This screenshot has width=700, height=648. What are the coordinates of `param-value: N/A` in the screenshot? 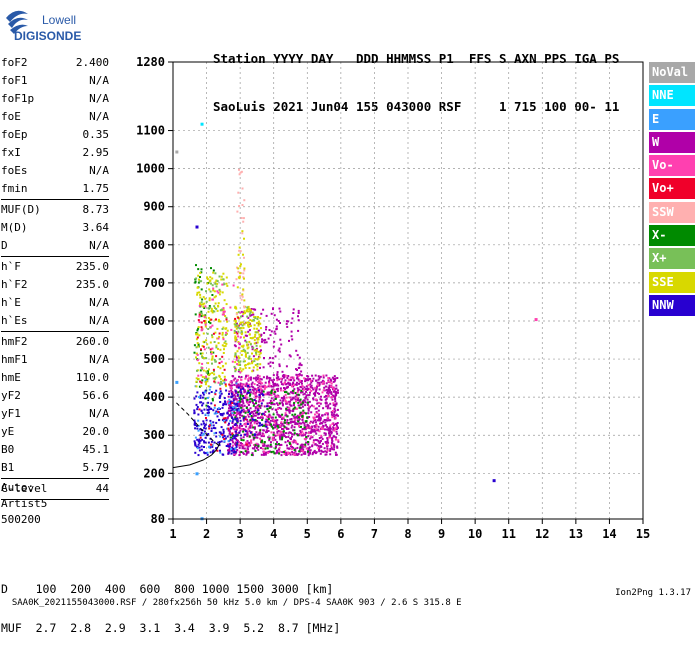 It's located at (99, 170).